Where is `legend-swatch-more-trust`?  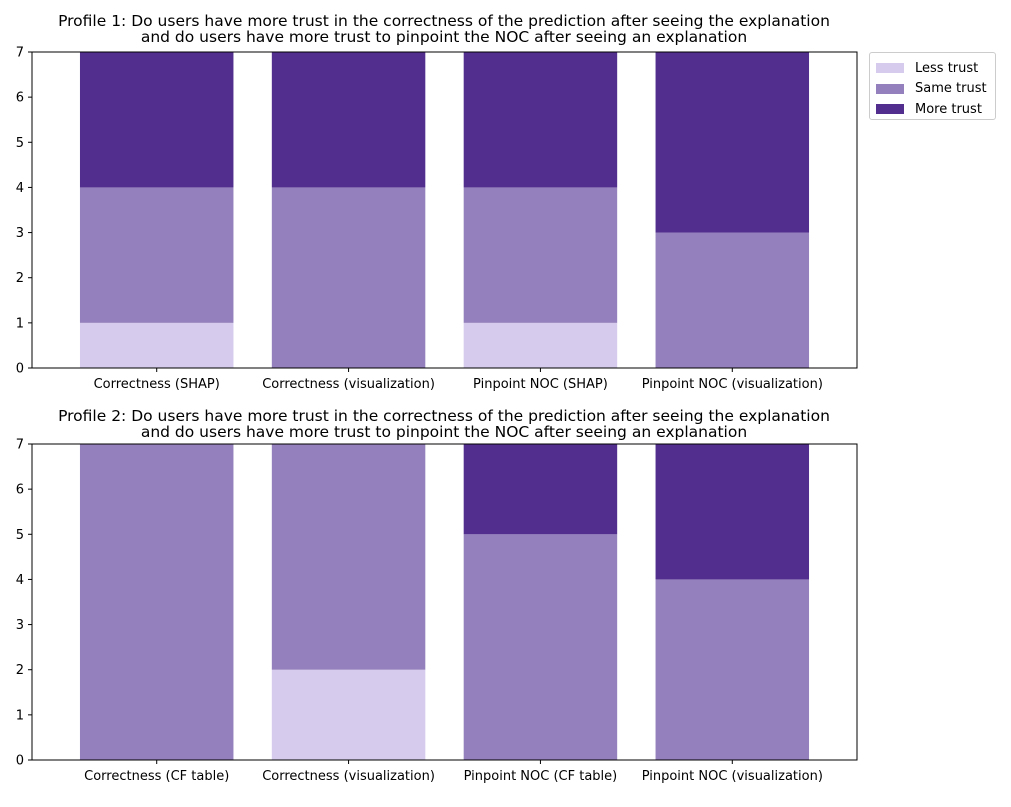 legend-swatch-more-trust is located at coordinates (890, 109).